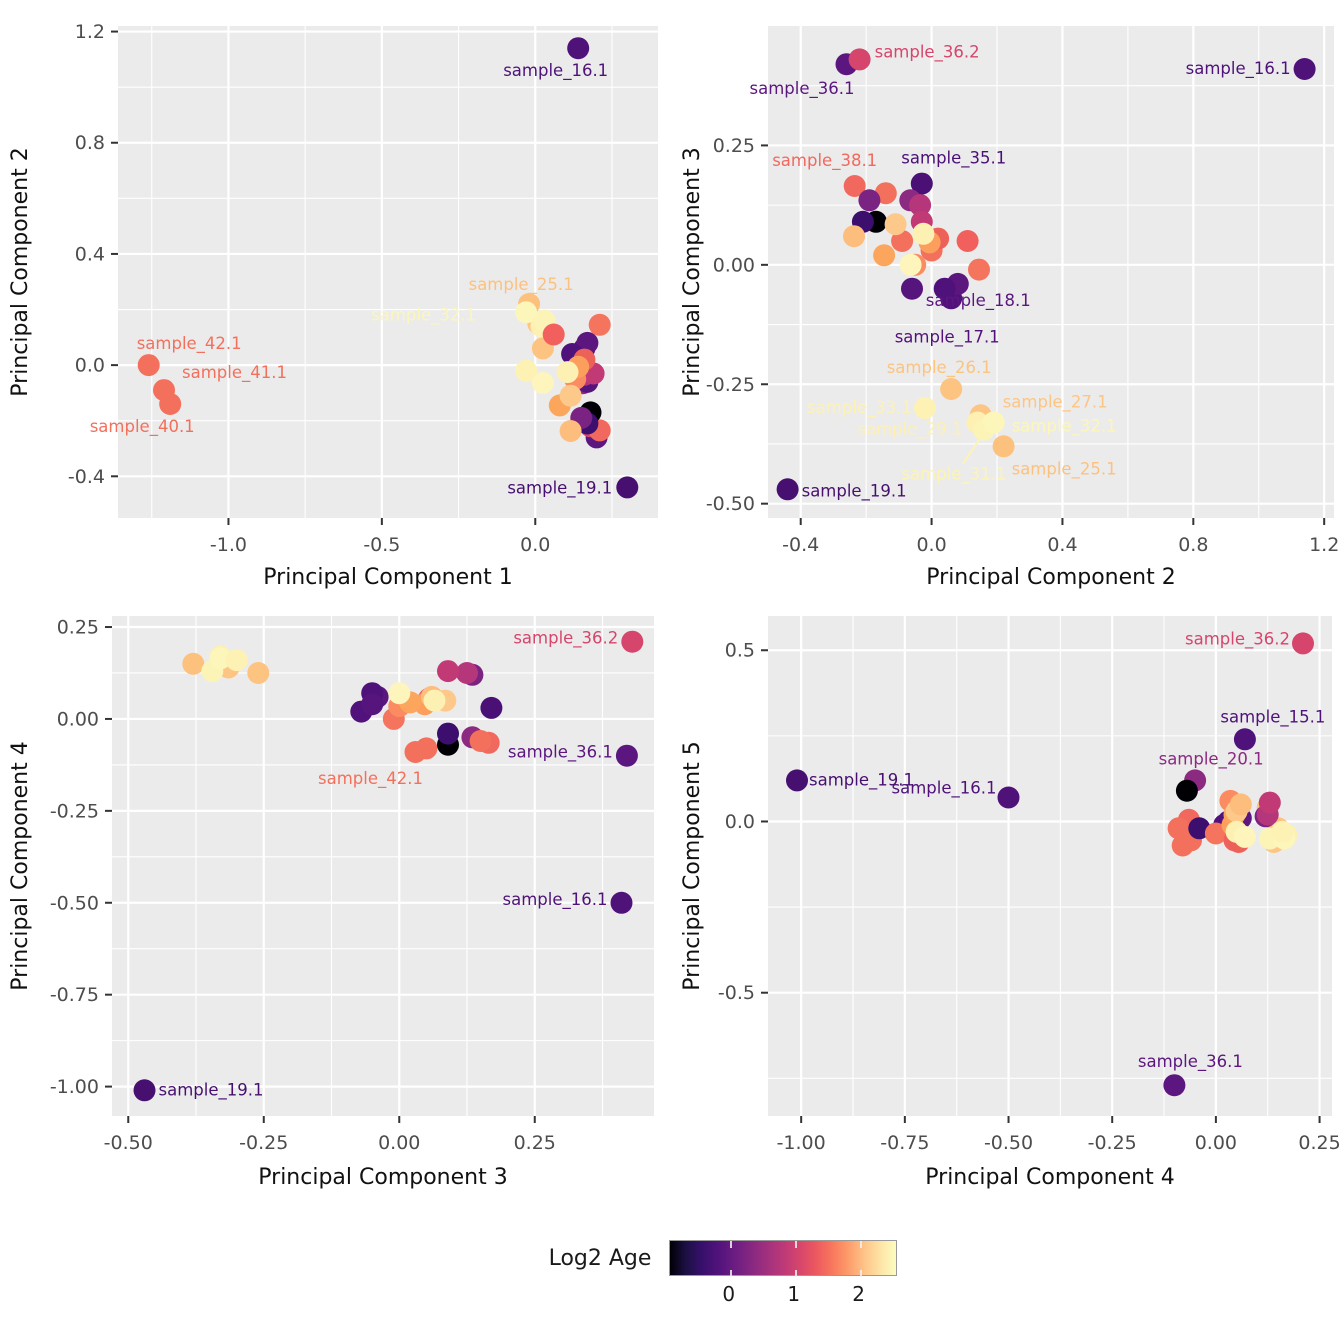  Describe the element at coordinates (128, 1143) in the screenshot. I see `x-tick-label: -0.50` at that location.